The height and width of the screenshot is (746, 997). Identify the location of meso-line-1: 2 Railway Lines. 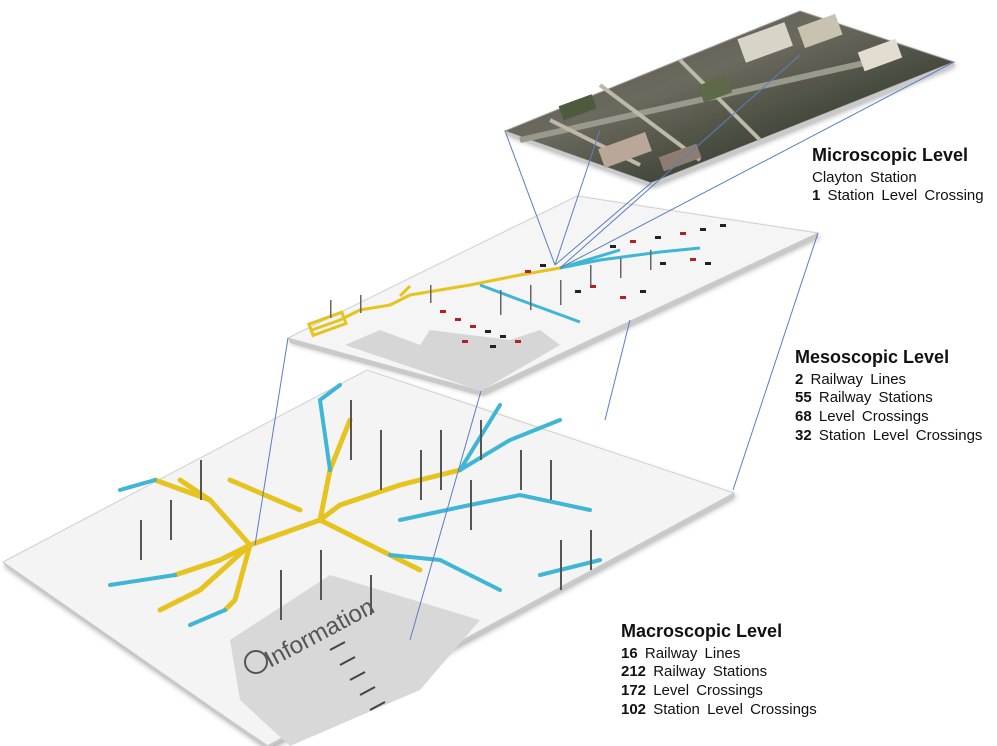
(888, 380).